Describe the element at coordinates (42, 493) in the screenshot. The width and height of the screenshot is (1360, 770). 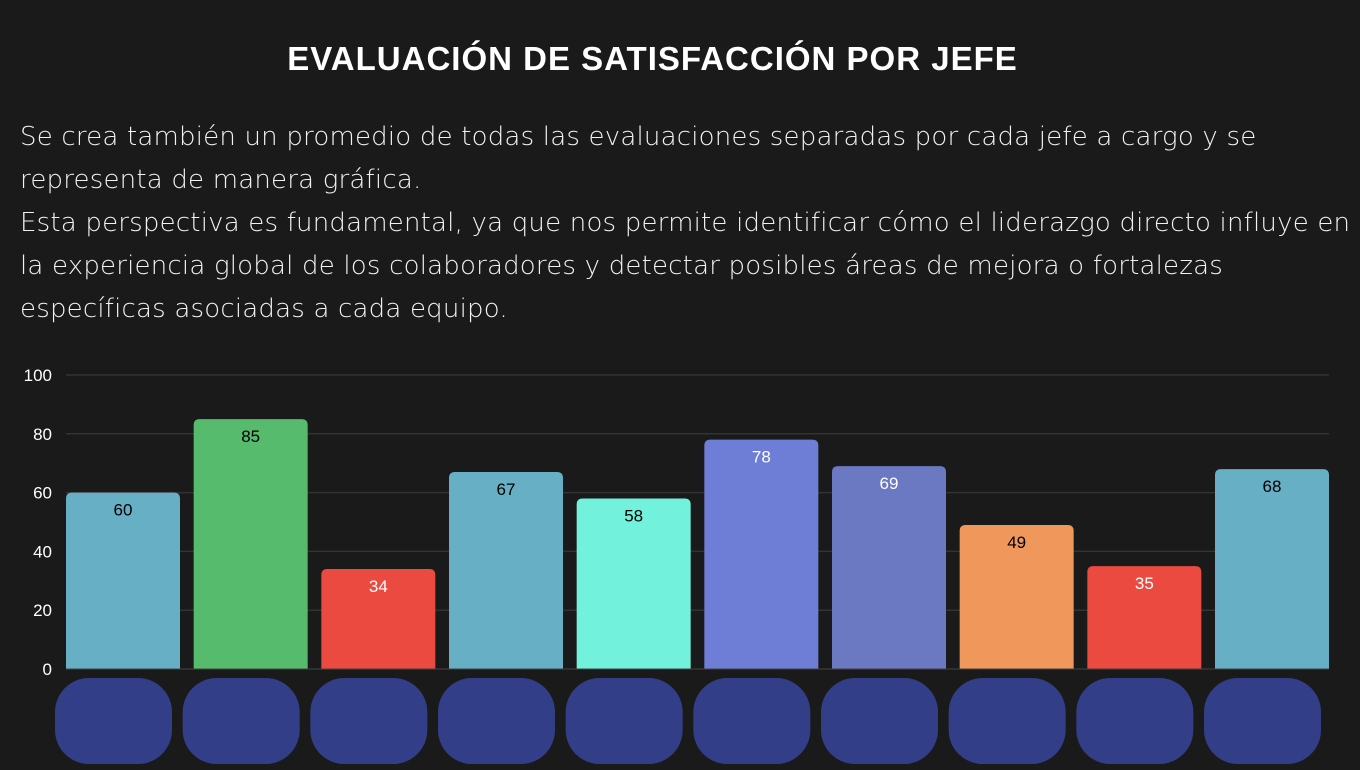
I see `y-tick-label: 60` at that location.